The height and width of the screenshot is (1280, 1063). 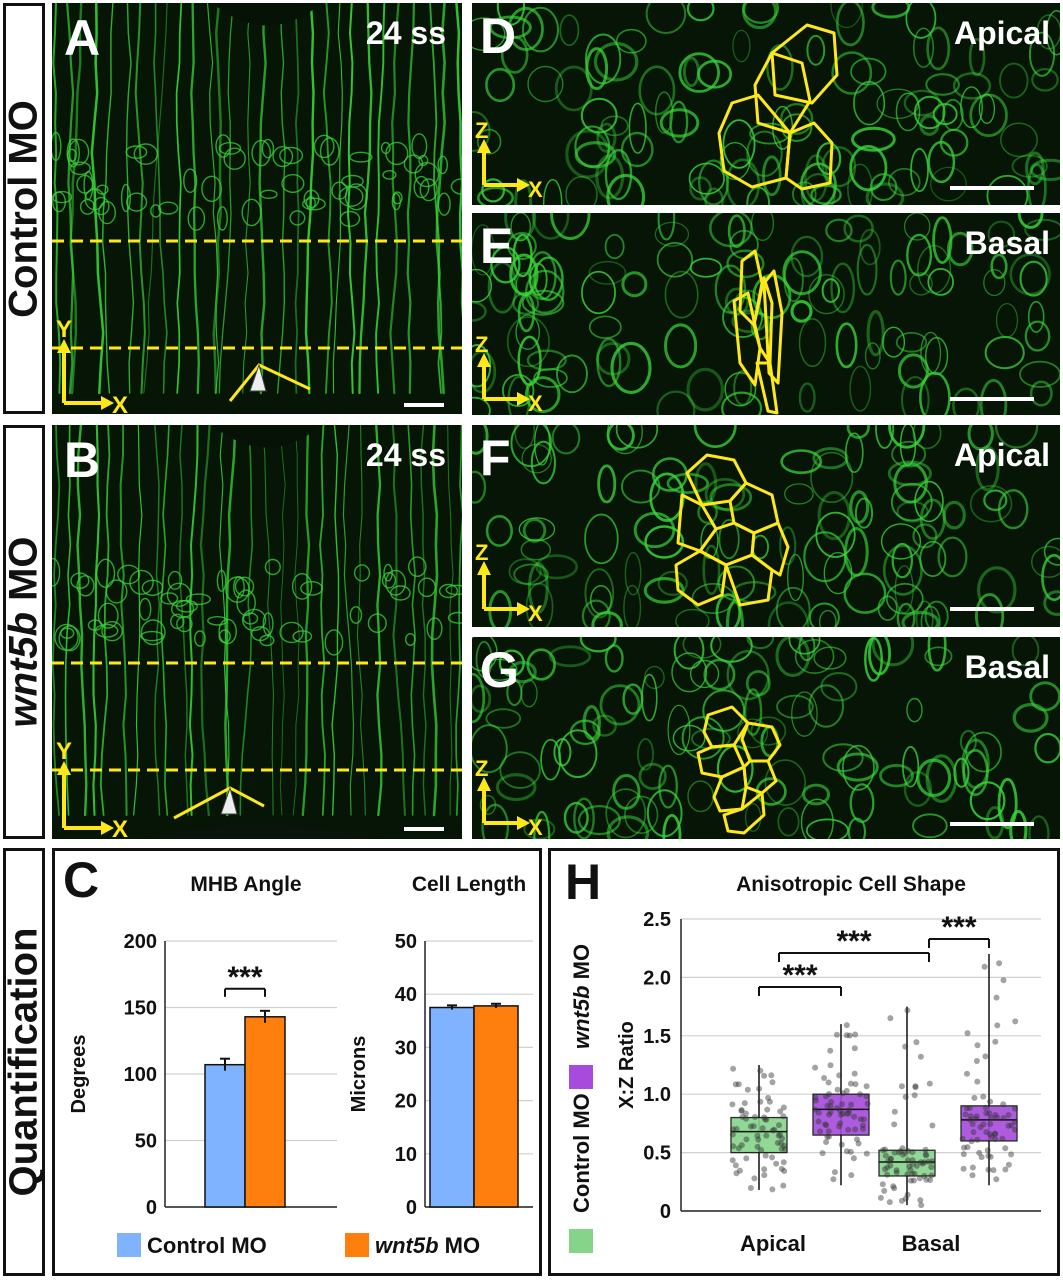 What do you see at coordinates (427, 1245) in the screenshot?
I see `legend-wnt5b-label: wnt5b MO` at bounding box center [427, 1245].